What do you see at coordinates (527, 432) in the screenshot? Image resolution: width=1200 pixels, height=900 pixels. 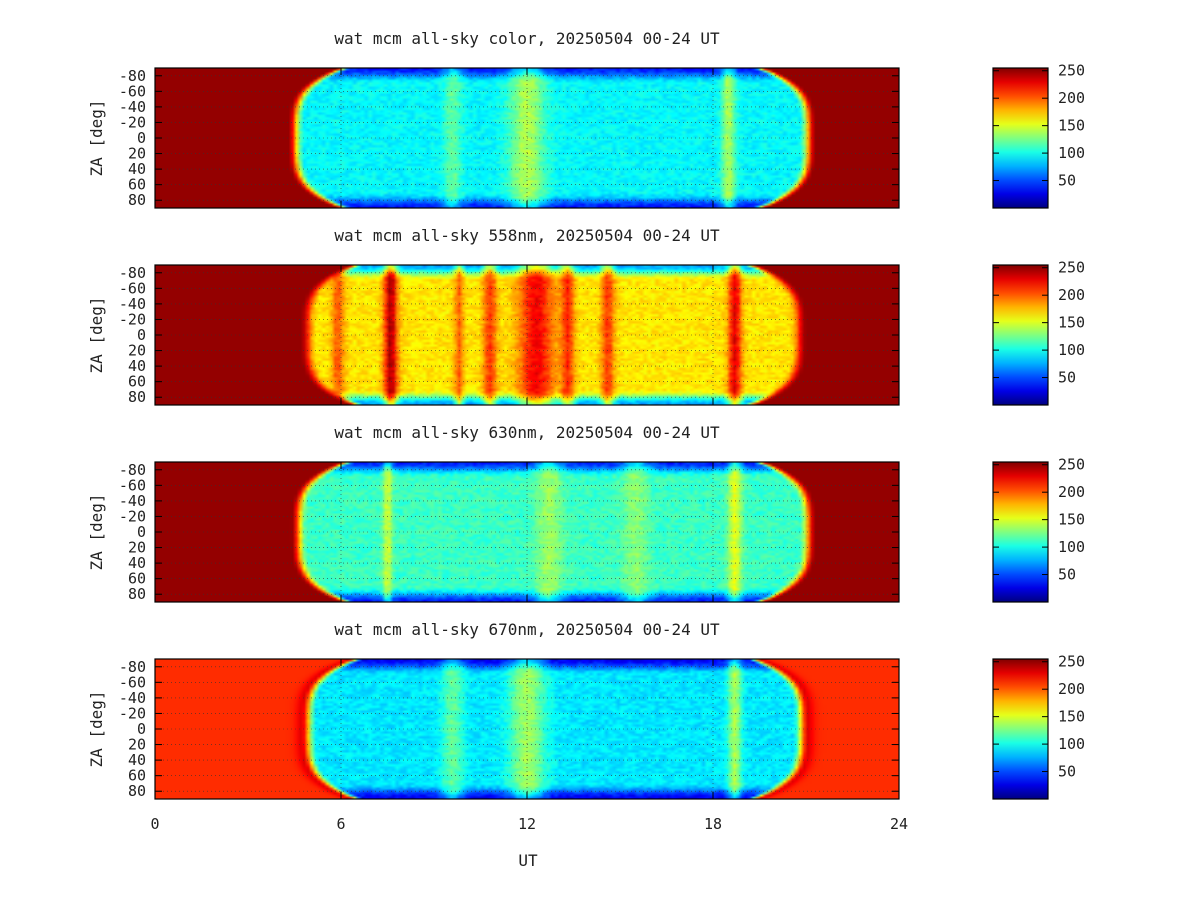 I see `panel-title: wat mcm all-sky 630nm, 20250504 00-24 UT` at bounding box center [527, 432].